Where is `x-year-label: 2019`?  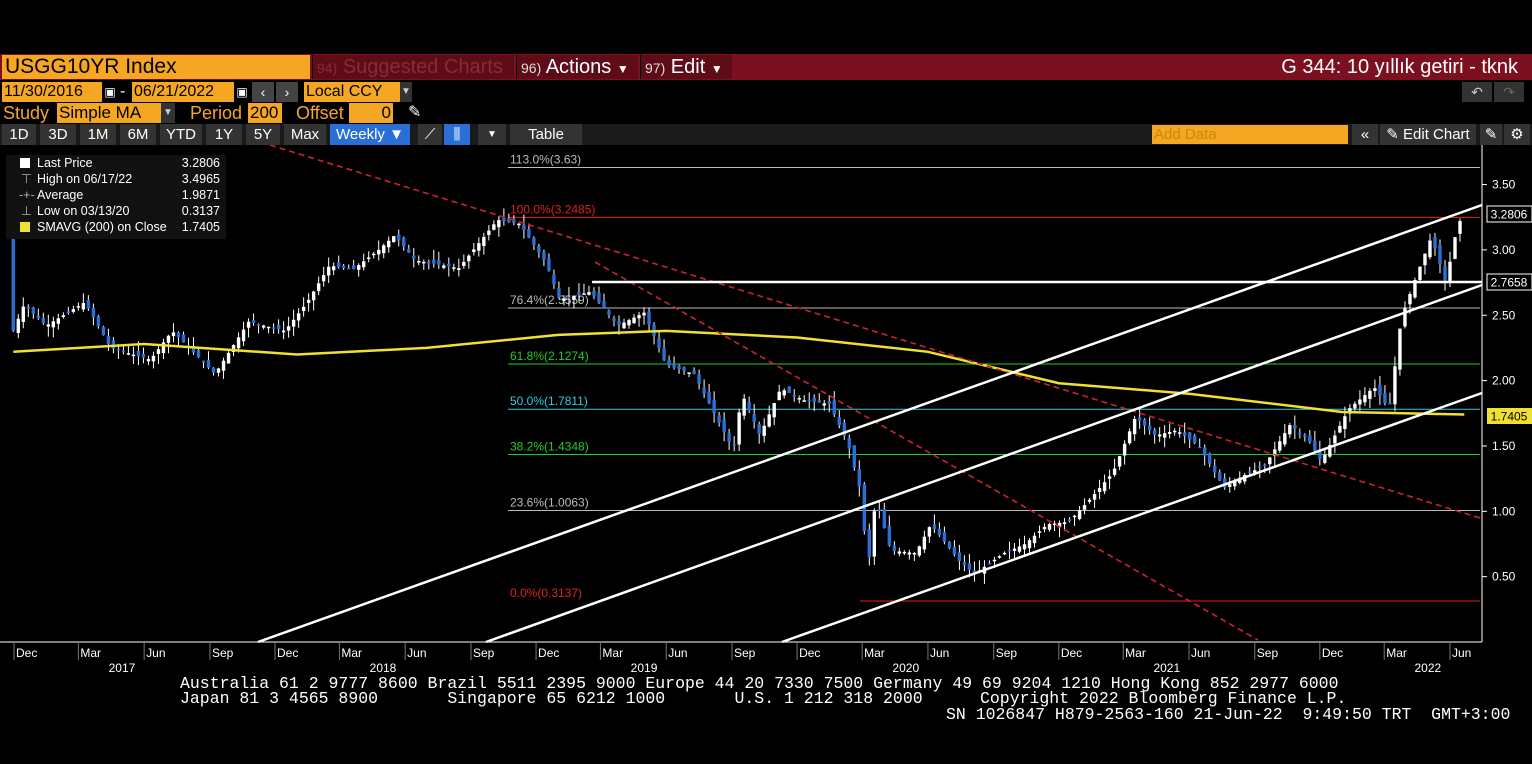
x-year-label: 2019 is located at coordinates (644, 668).